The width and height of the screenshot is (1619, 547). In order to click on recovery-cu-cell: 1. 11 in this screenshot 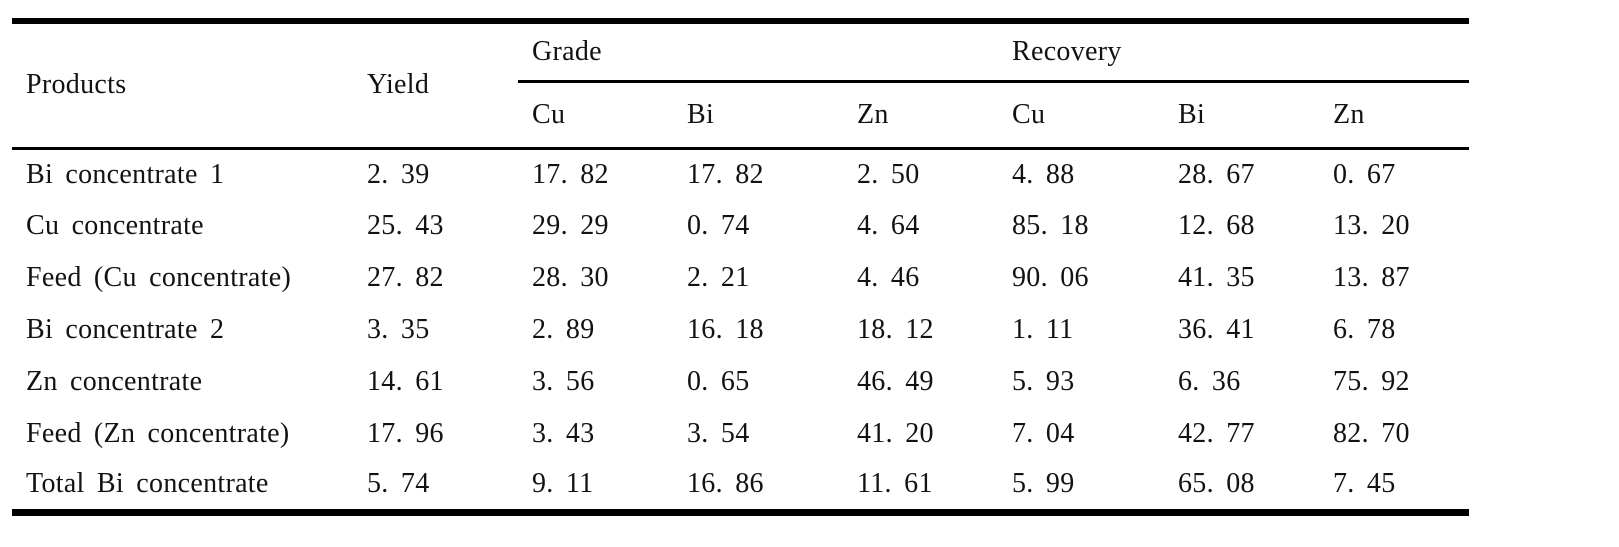, I will do `click(1043, 329)`.